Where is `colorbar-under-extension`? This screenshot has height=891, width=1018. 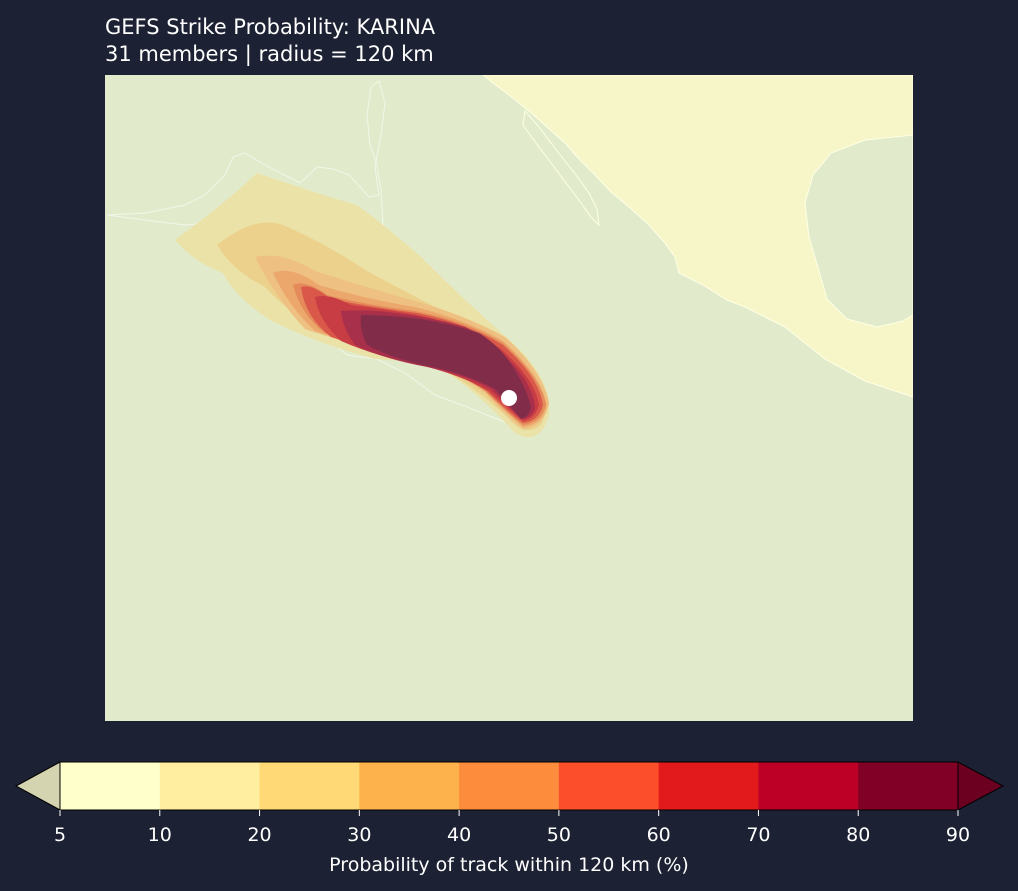
colorbar-under-extension is located at coordinates (37, 786).